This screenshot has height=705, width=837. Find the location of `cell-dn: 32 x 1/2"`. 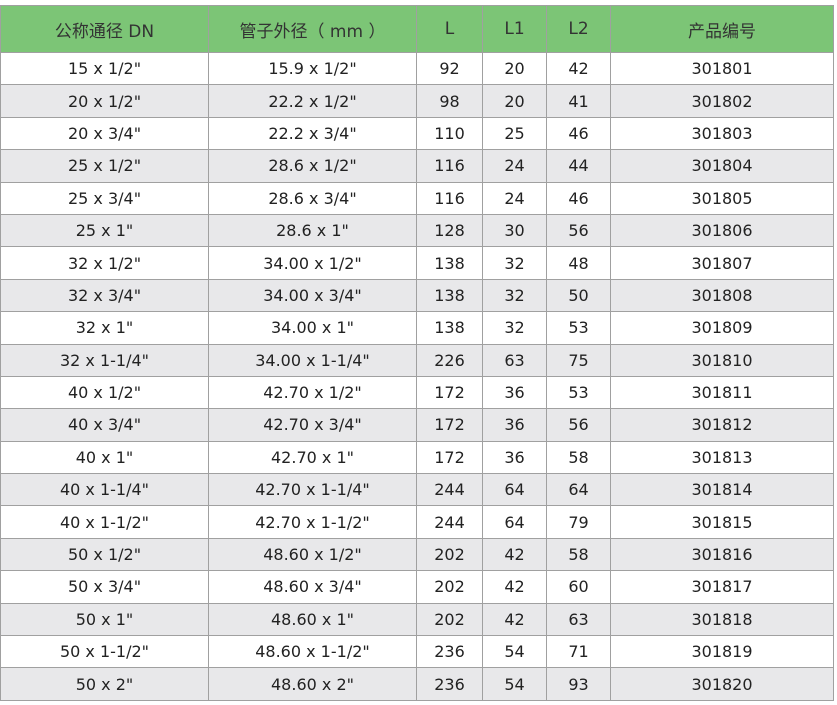

cell-dn: 32 x 1/2" is located at coordinates (104, 263).